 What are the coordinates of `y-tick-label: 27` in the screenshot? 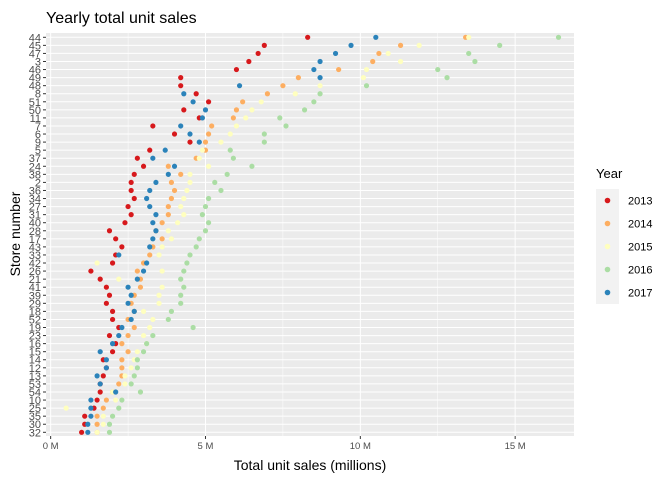 It's located at (35, 208).